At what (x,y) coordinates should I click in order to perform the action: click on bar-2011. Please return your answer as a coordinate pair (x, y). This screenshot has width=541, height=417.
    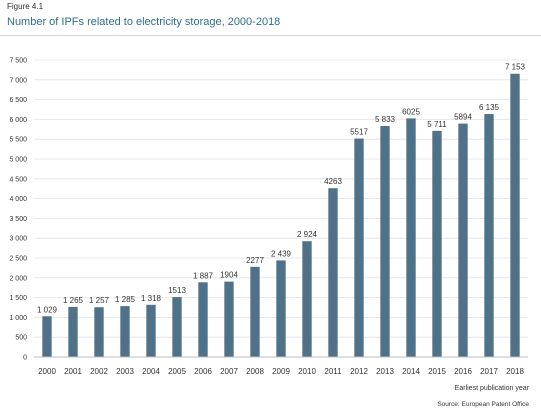
    Looking at the image, I should click on (333, 272).